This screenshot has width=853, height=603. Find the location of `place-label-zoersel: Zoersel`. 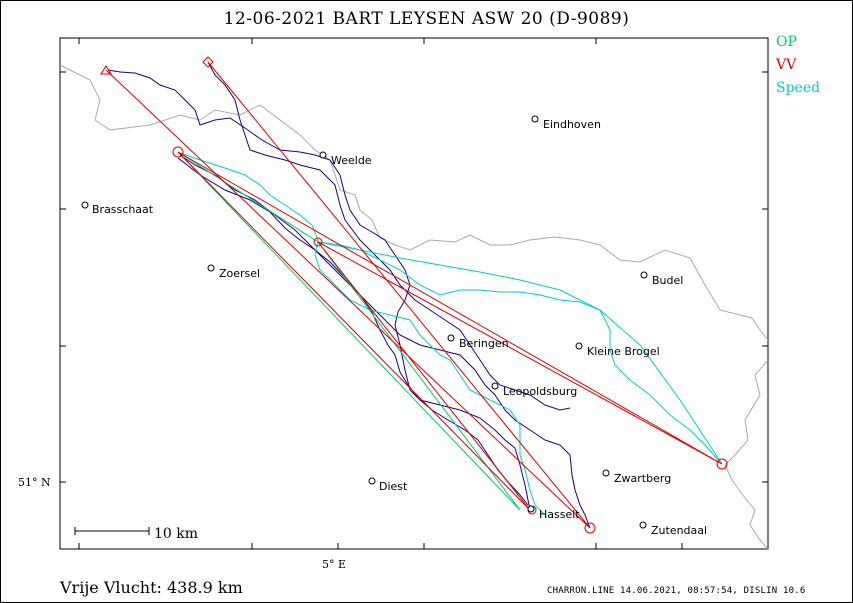

place-label-zoersel: Zoersel is located at coordinates (239, 273).